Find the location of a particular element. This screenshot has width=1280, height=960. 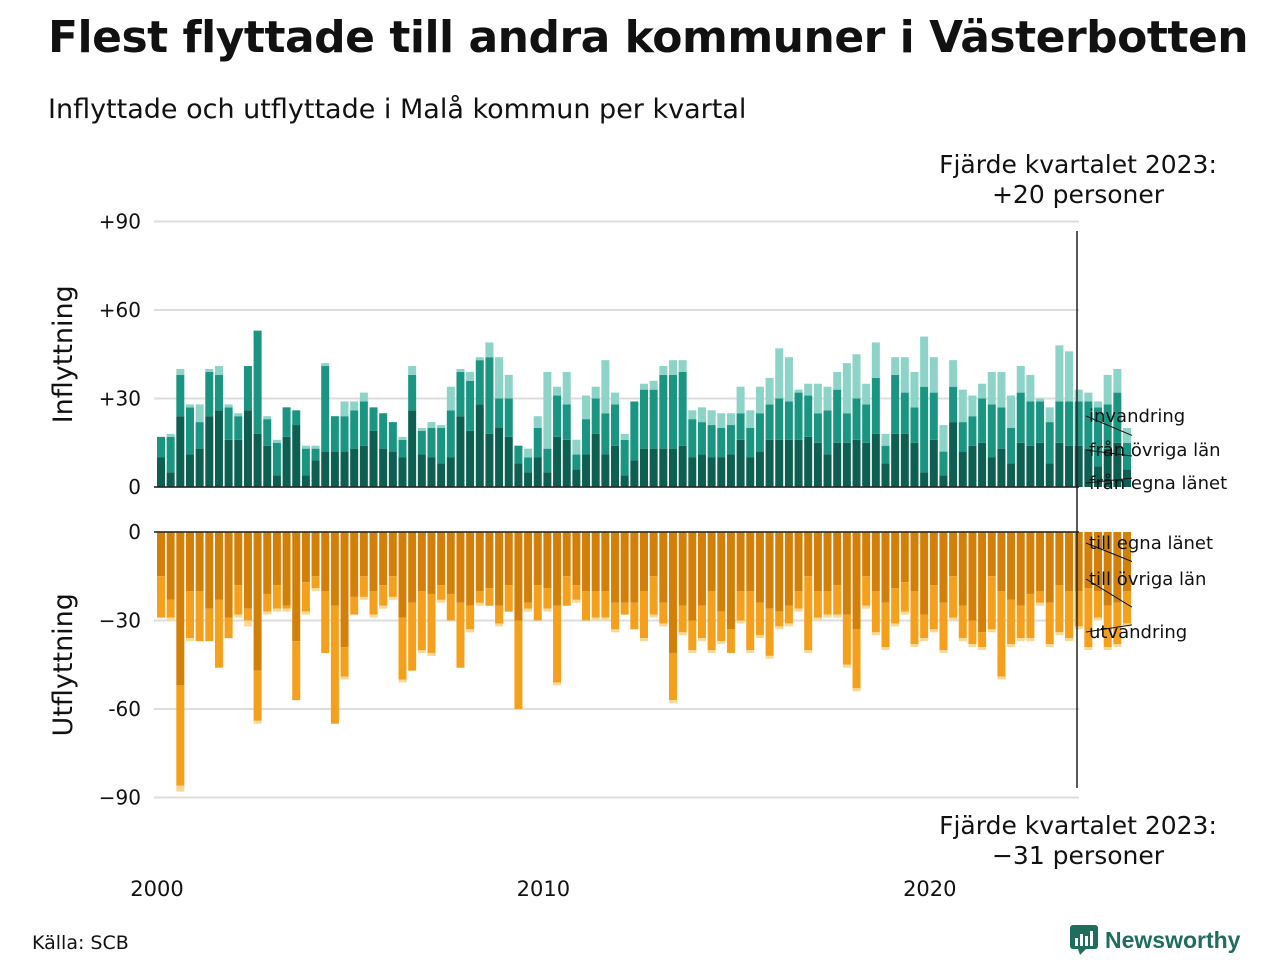

label-leader-line is located at coordinates (1109, 425).